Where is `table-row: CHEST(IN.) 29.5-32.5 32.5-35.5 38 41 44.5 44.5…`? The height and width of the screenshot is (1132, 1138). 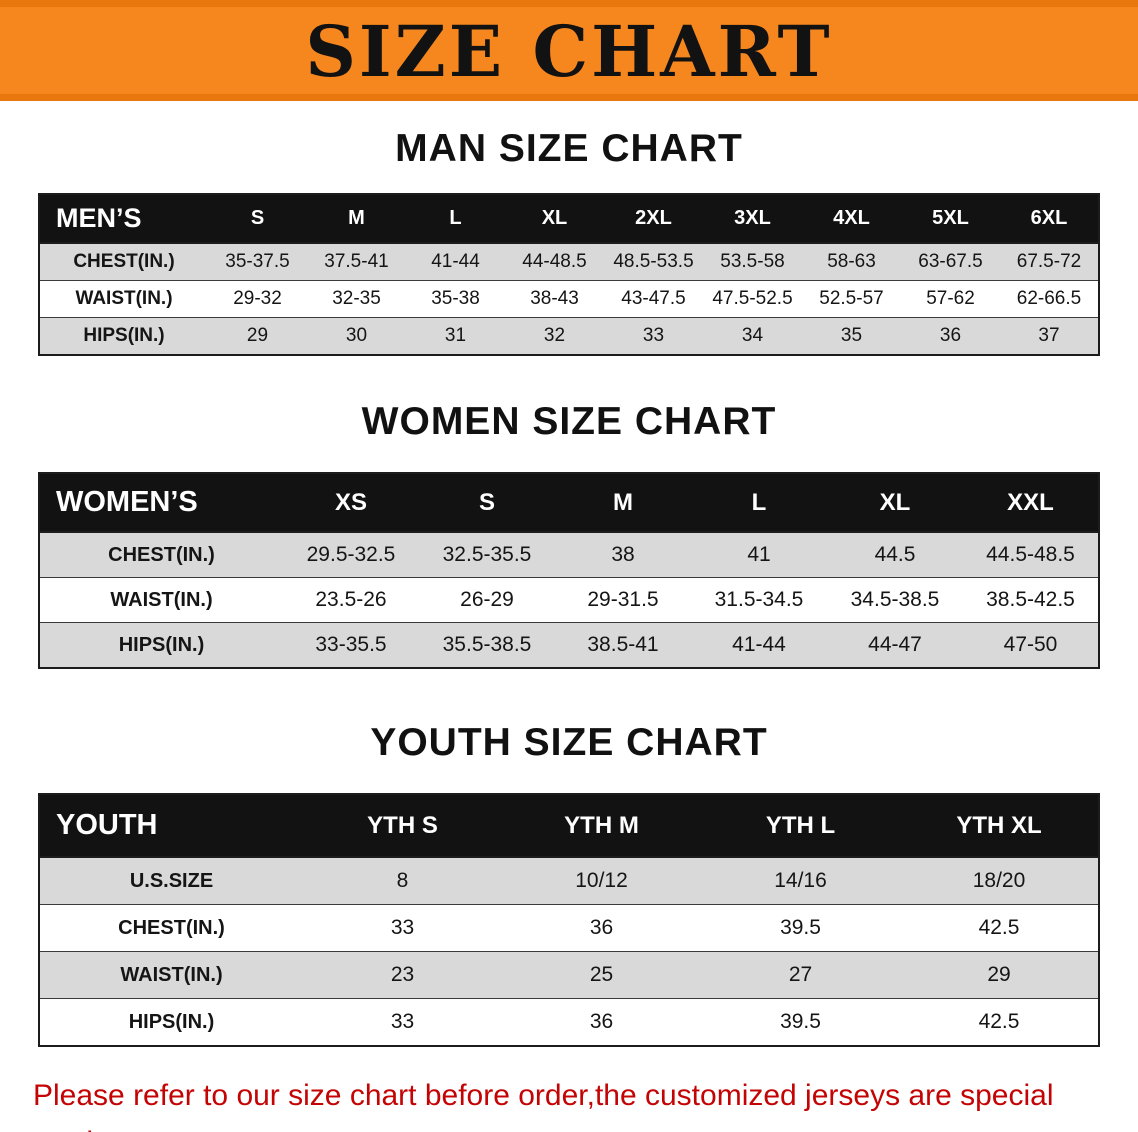 table-row: CHEST(IN.) 29.5-32.5 32.5-35.5 38 41 44.5 44.5… is located at coordinates (569, 555).